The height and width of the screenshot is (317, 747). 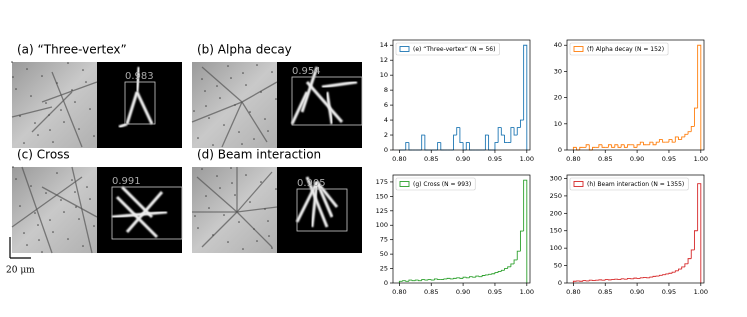 What do you see at coordinates (244, 50) in the screenshot?
I see `panel-label: (b) Alpha decay` at bounding box center [244, 50].